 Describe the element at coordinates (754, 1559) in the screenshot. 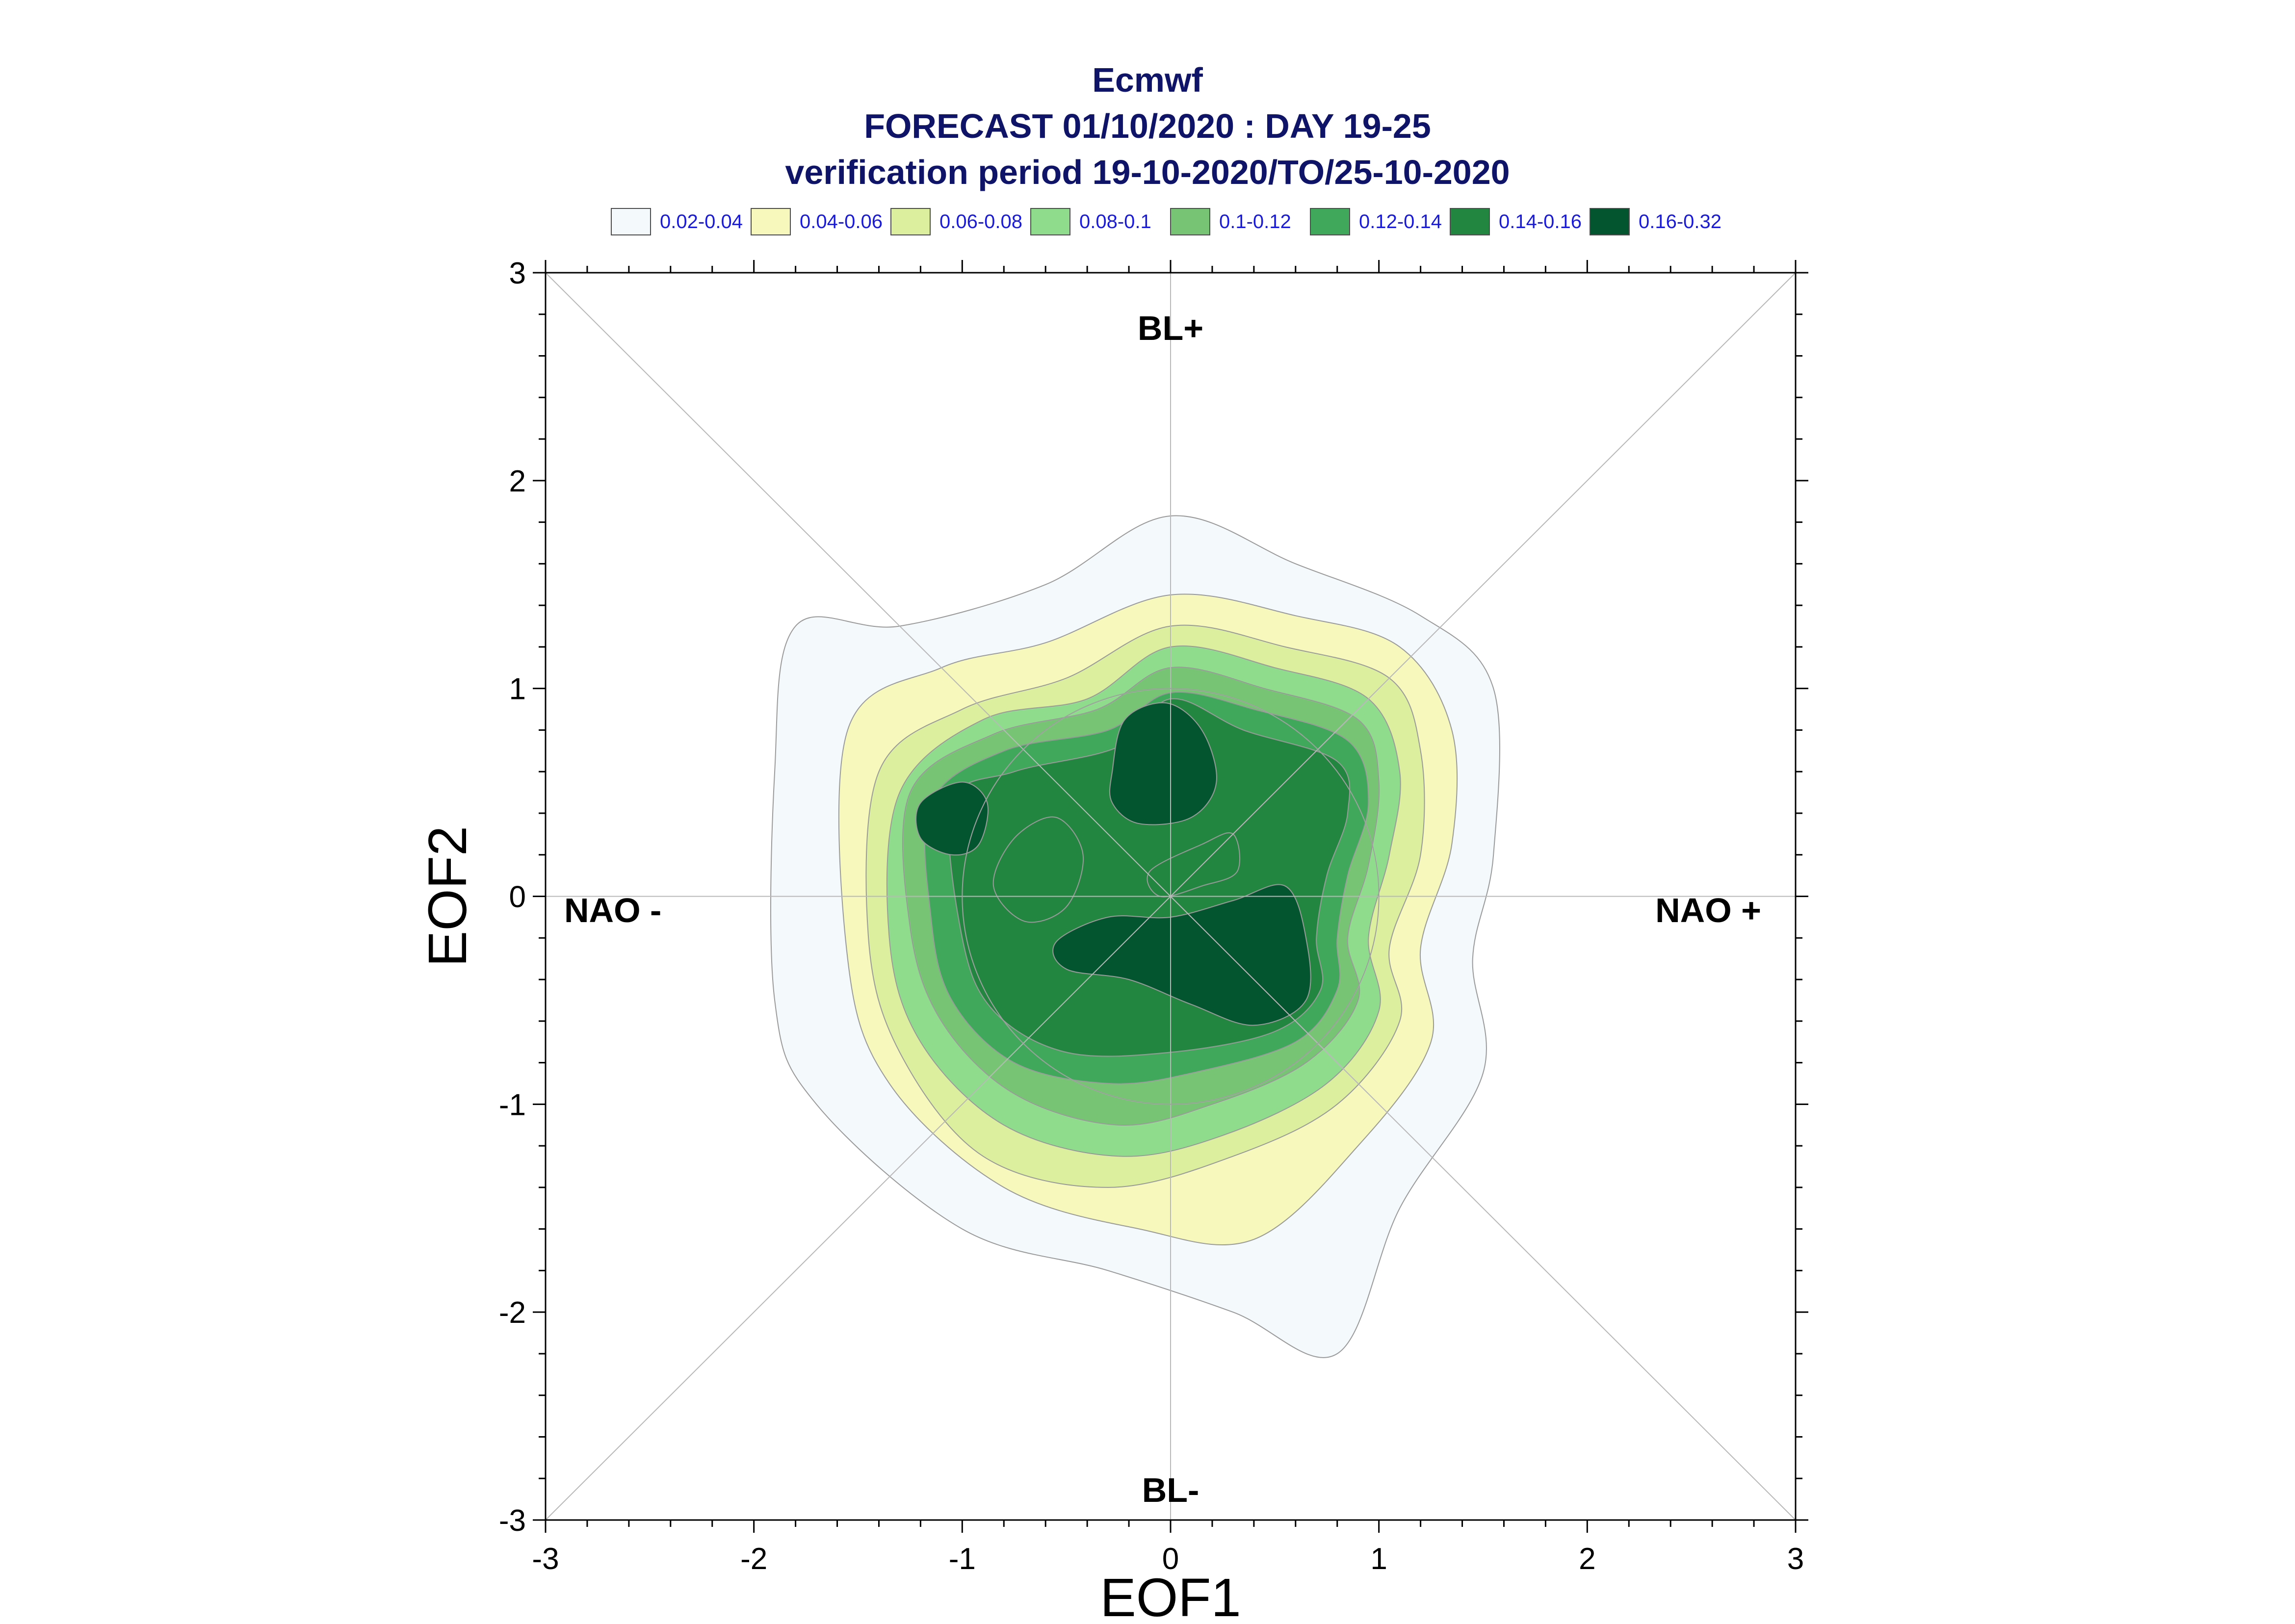

I see `x-tick-label: -2` at that location.